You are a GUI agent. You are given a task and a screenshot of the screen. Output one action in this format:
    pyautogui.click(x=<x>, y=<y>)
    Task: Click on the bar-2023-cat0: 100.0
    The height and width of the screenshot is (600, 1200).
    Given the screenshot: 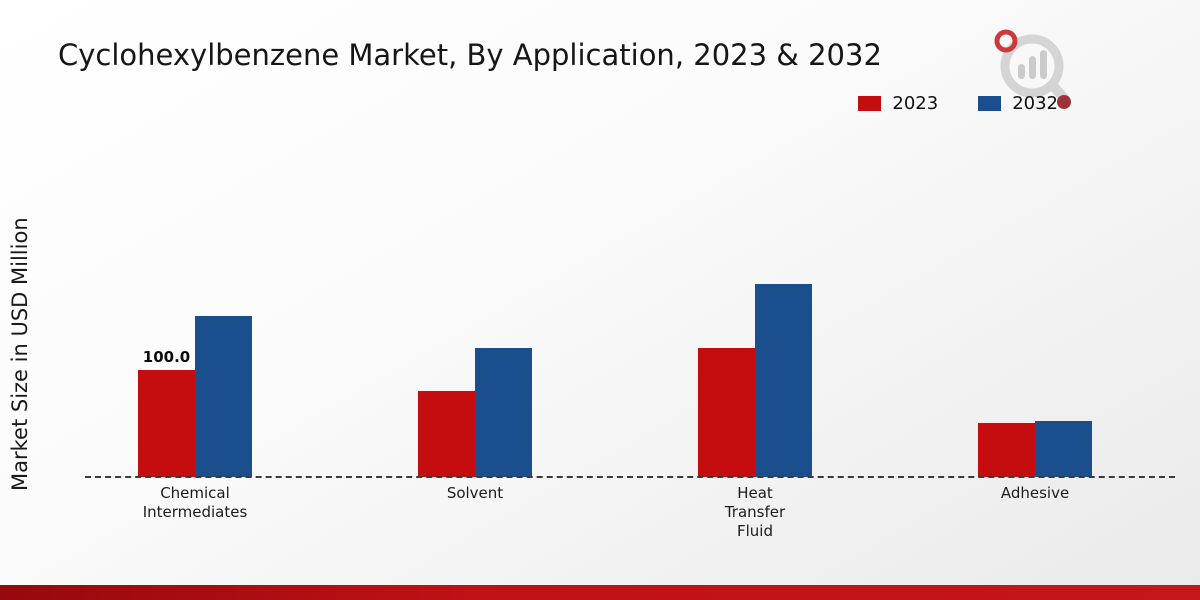 What is the action you would take?
    pyautogui.click(x=166, y=412)
    